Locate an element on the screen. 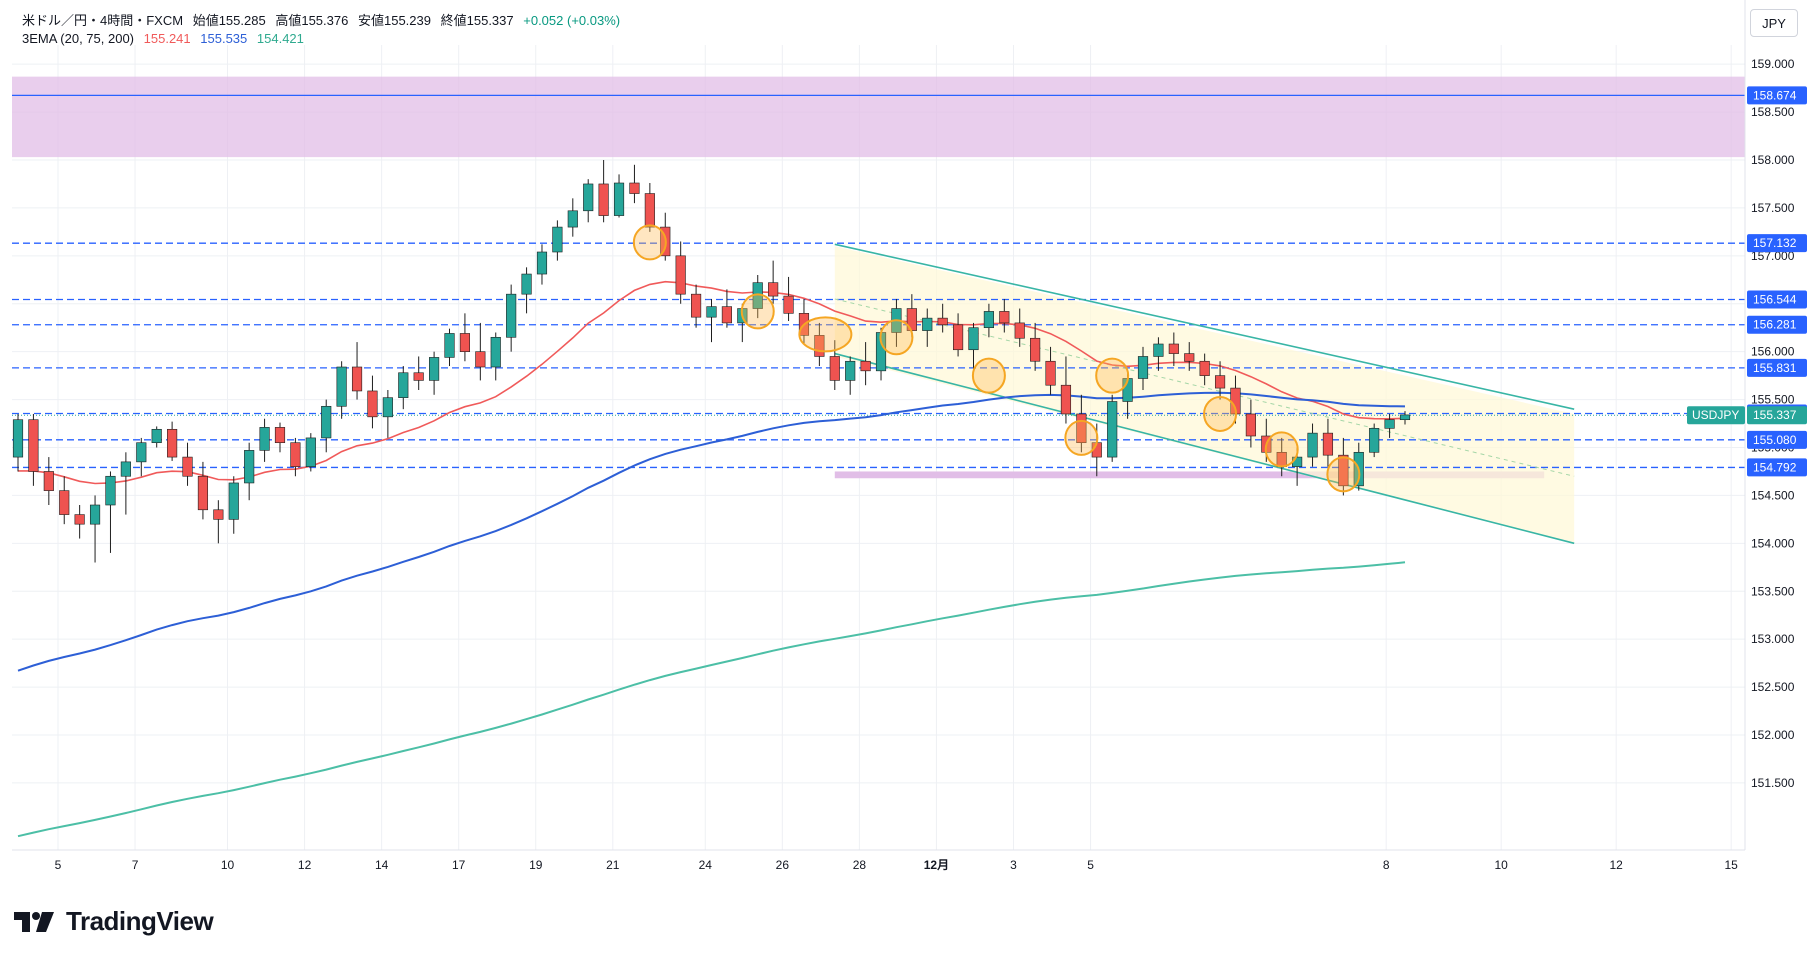  open-label-wrap: 始値155.285 is located at coordinates (229, 20).